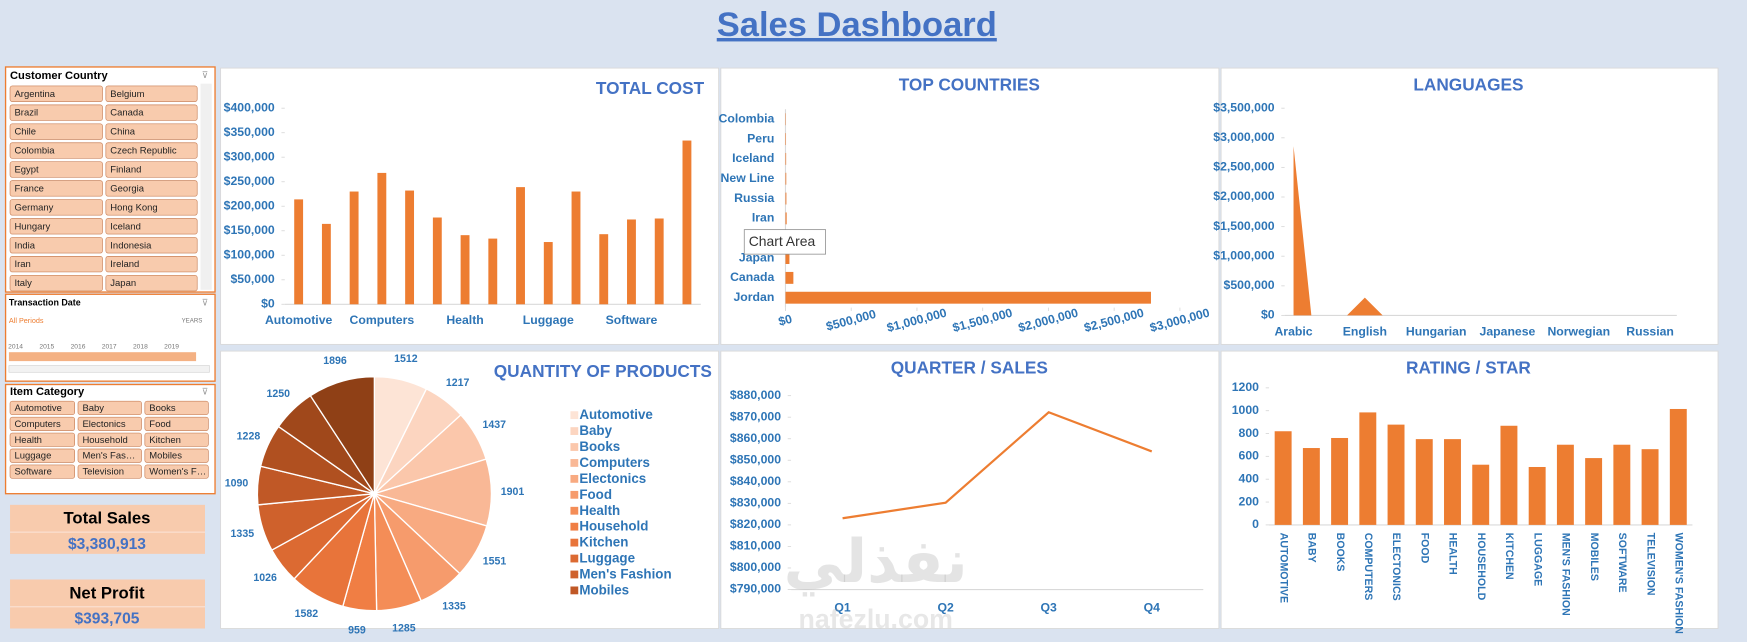  I want to click on timeline-bar, so click(102, 357).